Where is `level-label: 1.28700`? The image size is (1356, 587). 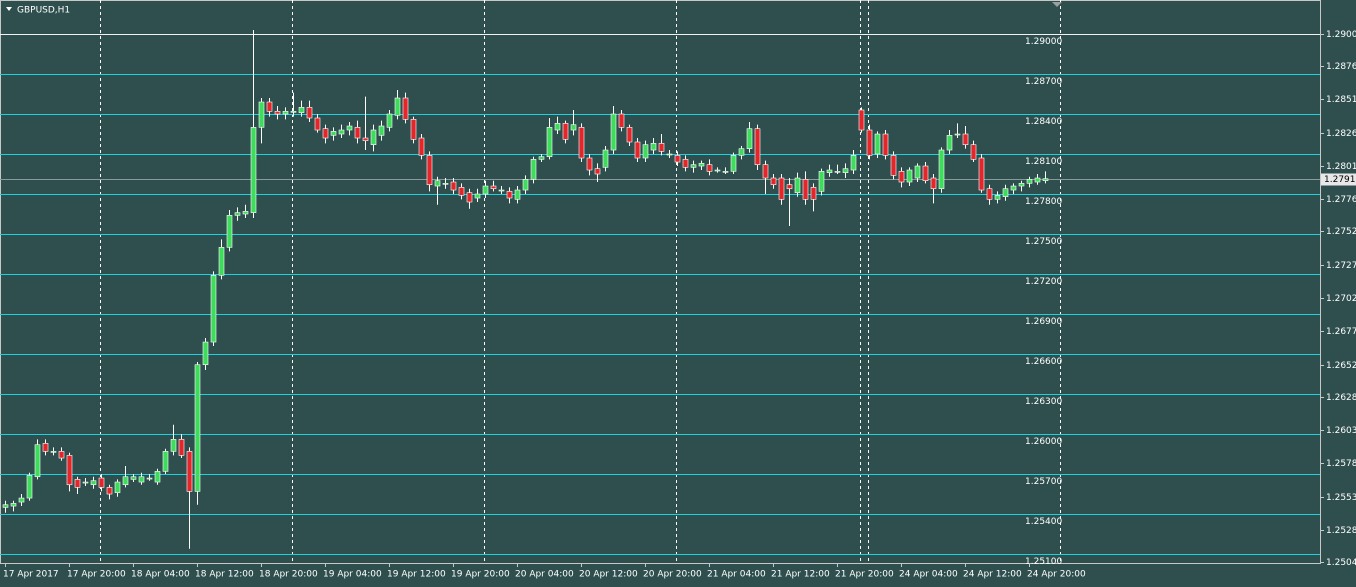 level-label: 1.28700 is located at coordinates (1043, 82).